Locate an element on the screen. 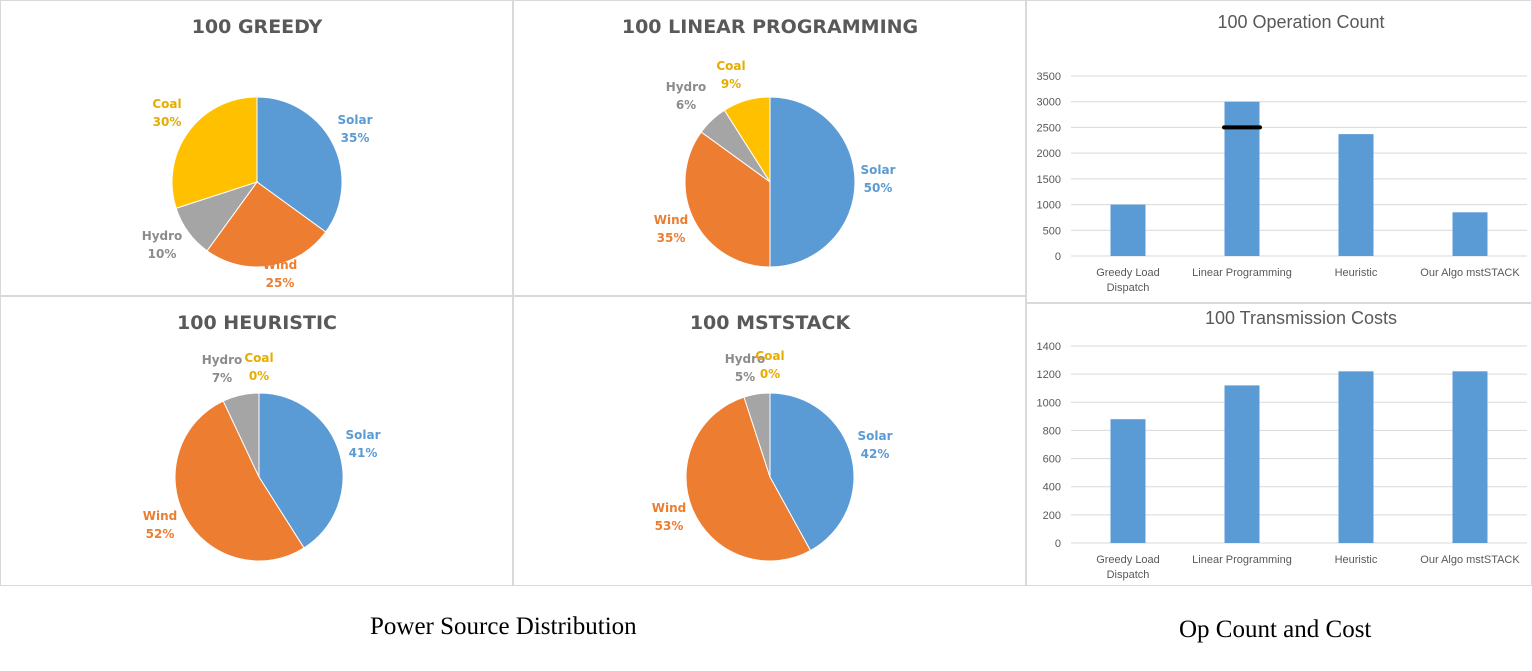 Image resolution: width=1532 pixels, height=671 pixels. 100-greedy-slice-solar is located at coordinates (299, 164).